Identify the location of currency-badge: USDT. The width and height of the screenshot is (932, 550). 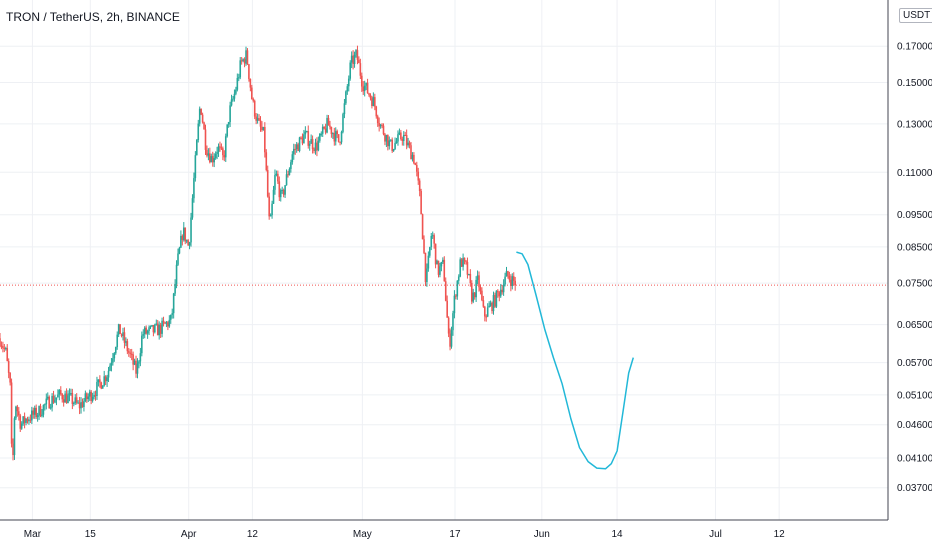
(915, 15).